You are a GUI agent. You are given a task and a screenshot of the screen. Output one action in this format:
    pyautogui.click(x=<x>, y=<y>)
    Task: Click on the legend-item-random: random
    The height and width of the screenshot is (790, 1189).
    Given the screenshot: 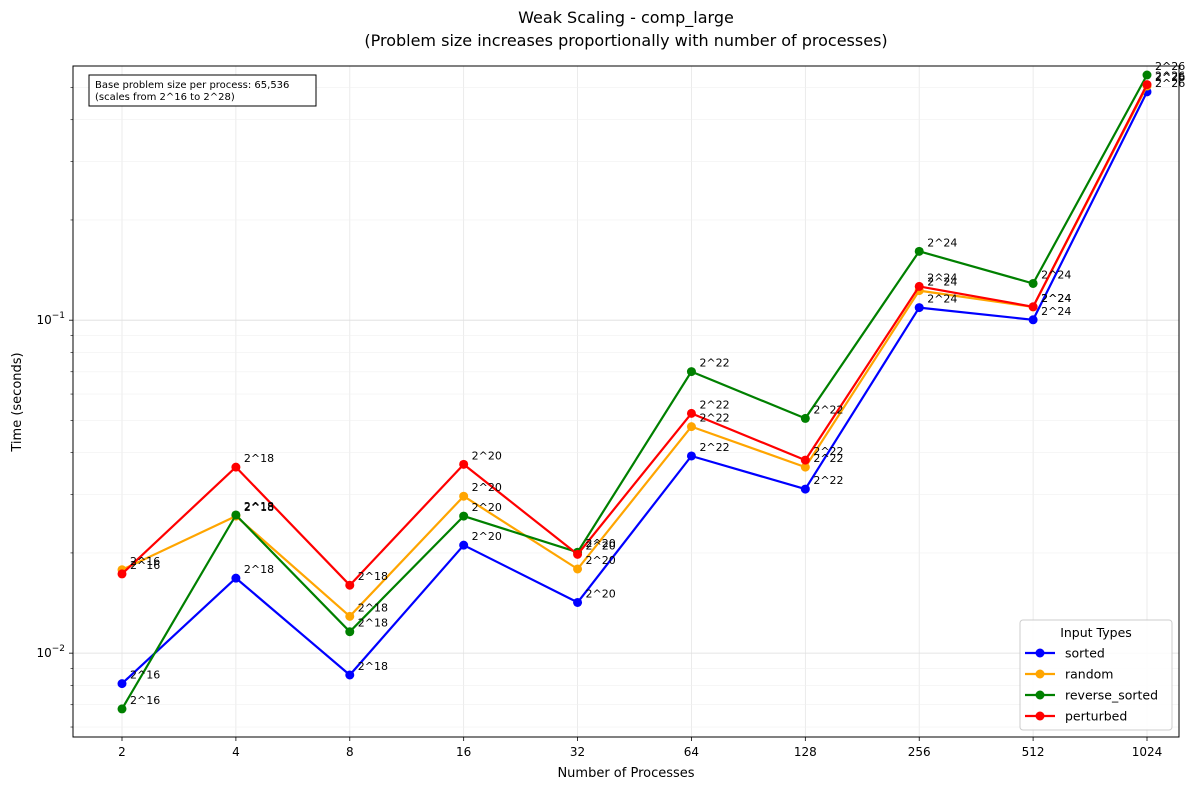 What is the action you would take?
    pyautogui.click(x=1069, y=674)
    